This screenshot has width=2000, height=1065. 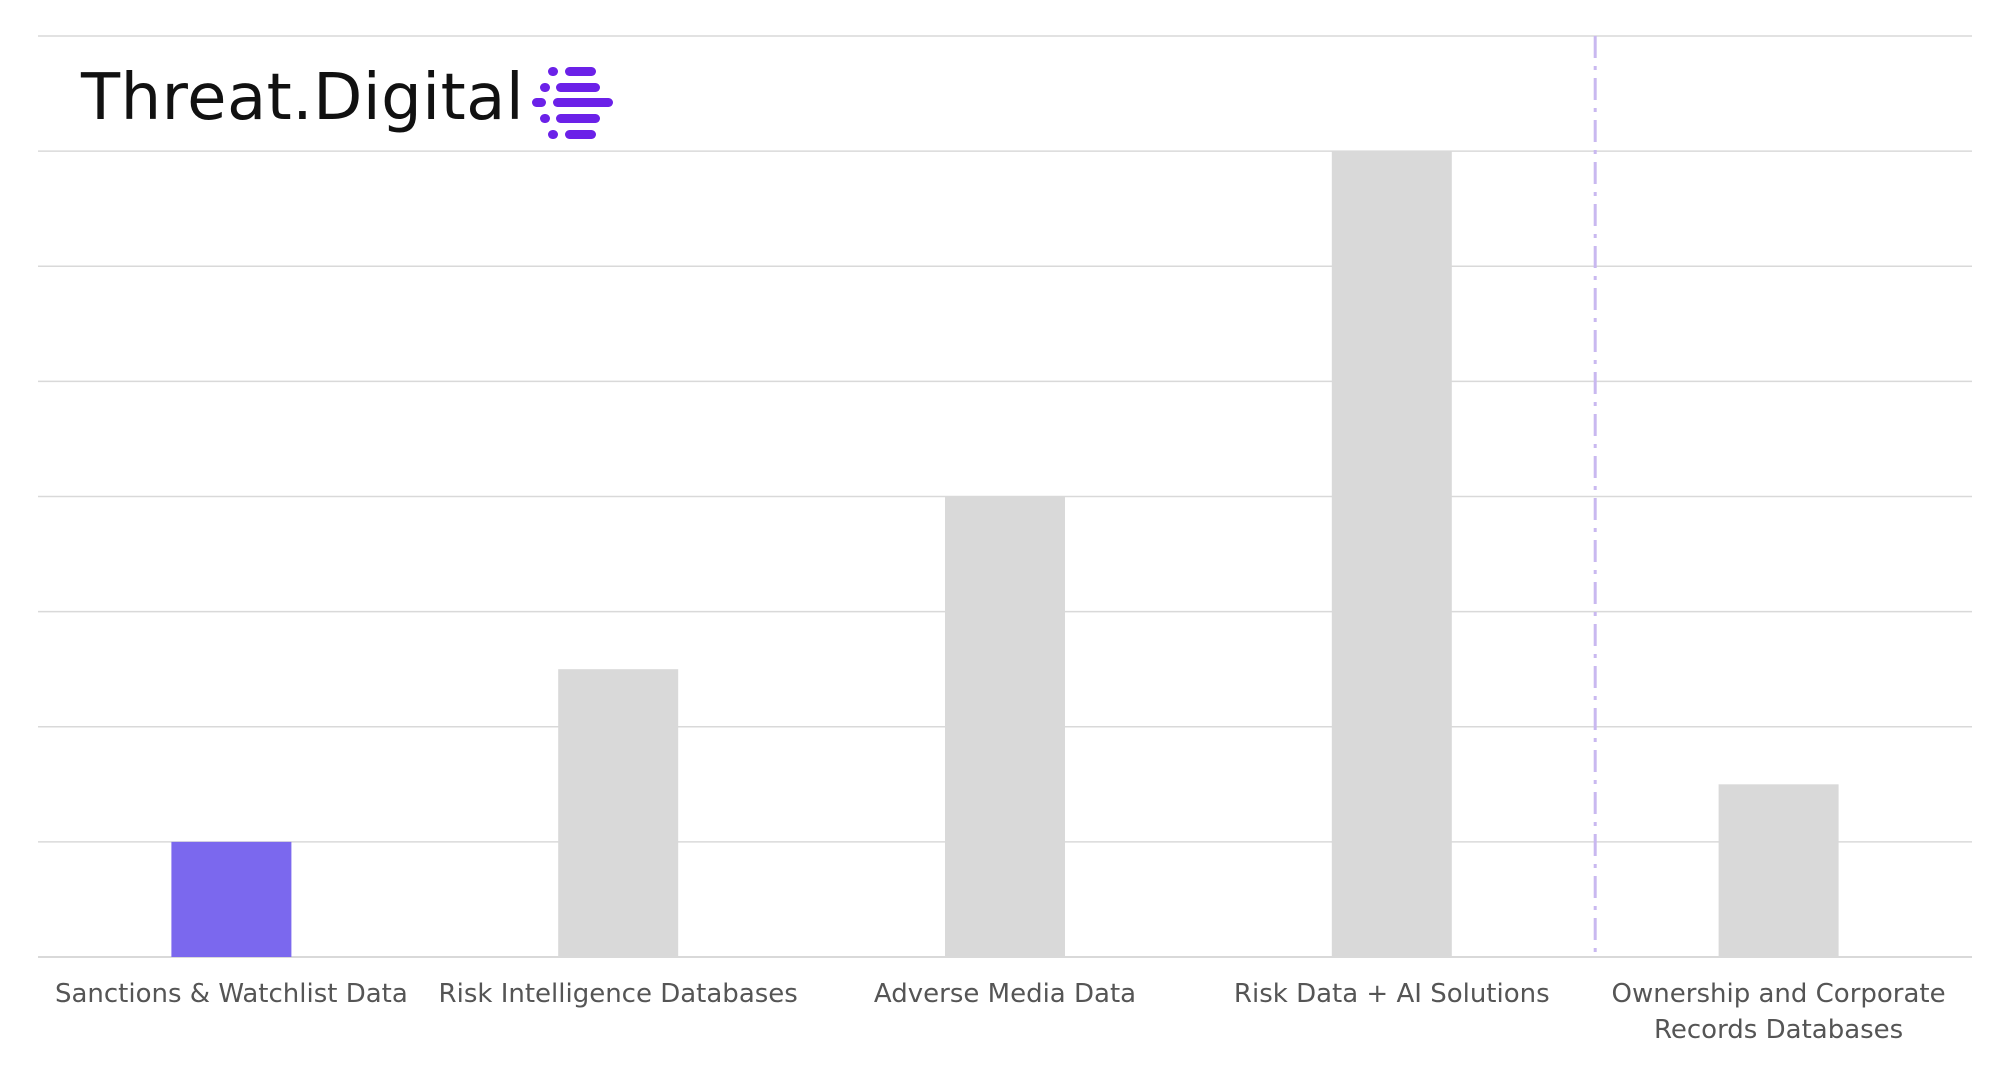 I want to click on category-label: Risk Intelligence Databases, so click(x=618, y=994).